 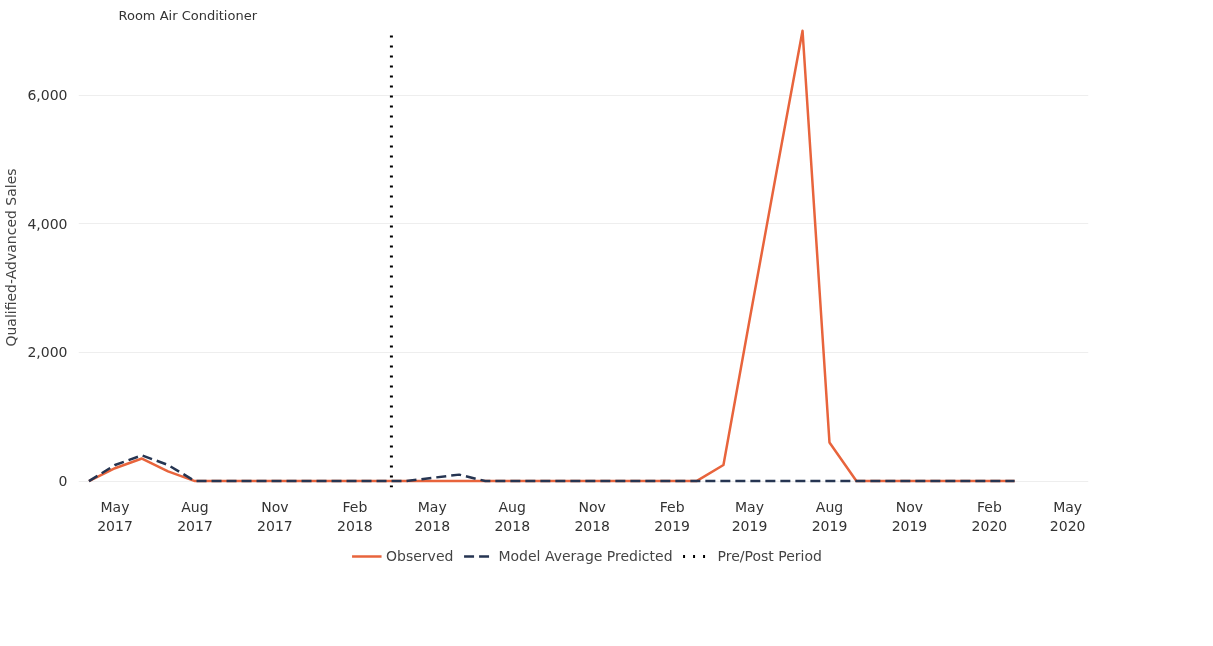 I want to click on legend-label: Observed, so click(x=420, y=556).